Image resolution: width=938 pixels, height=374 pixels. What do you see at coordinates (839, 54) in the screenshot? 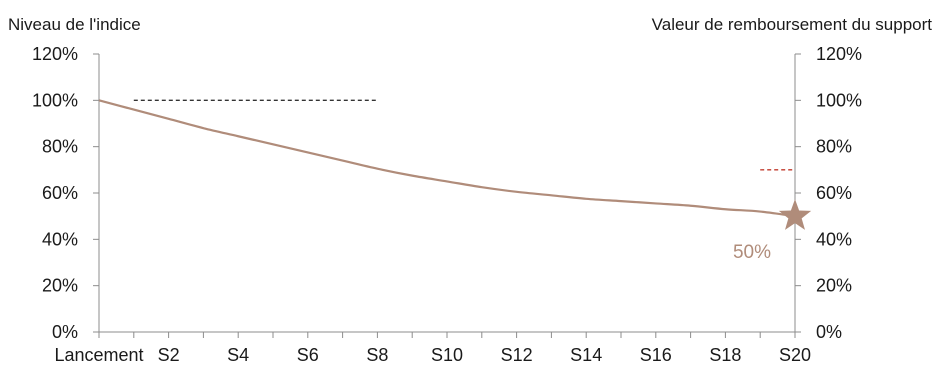
I see `right-y-tick-label: 120%` at bounding box center [839, 54].